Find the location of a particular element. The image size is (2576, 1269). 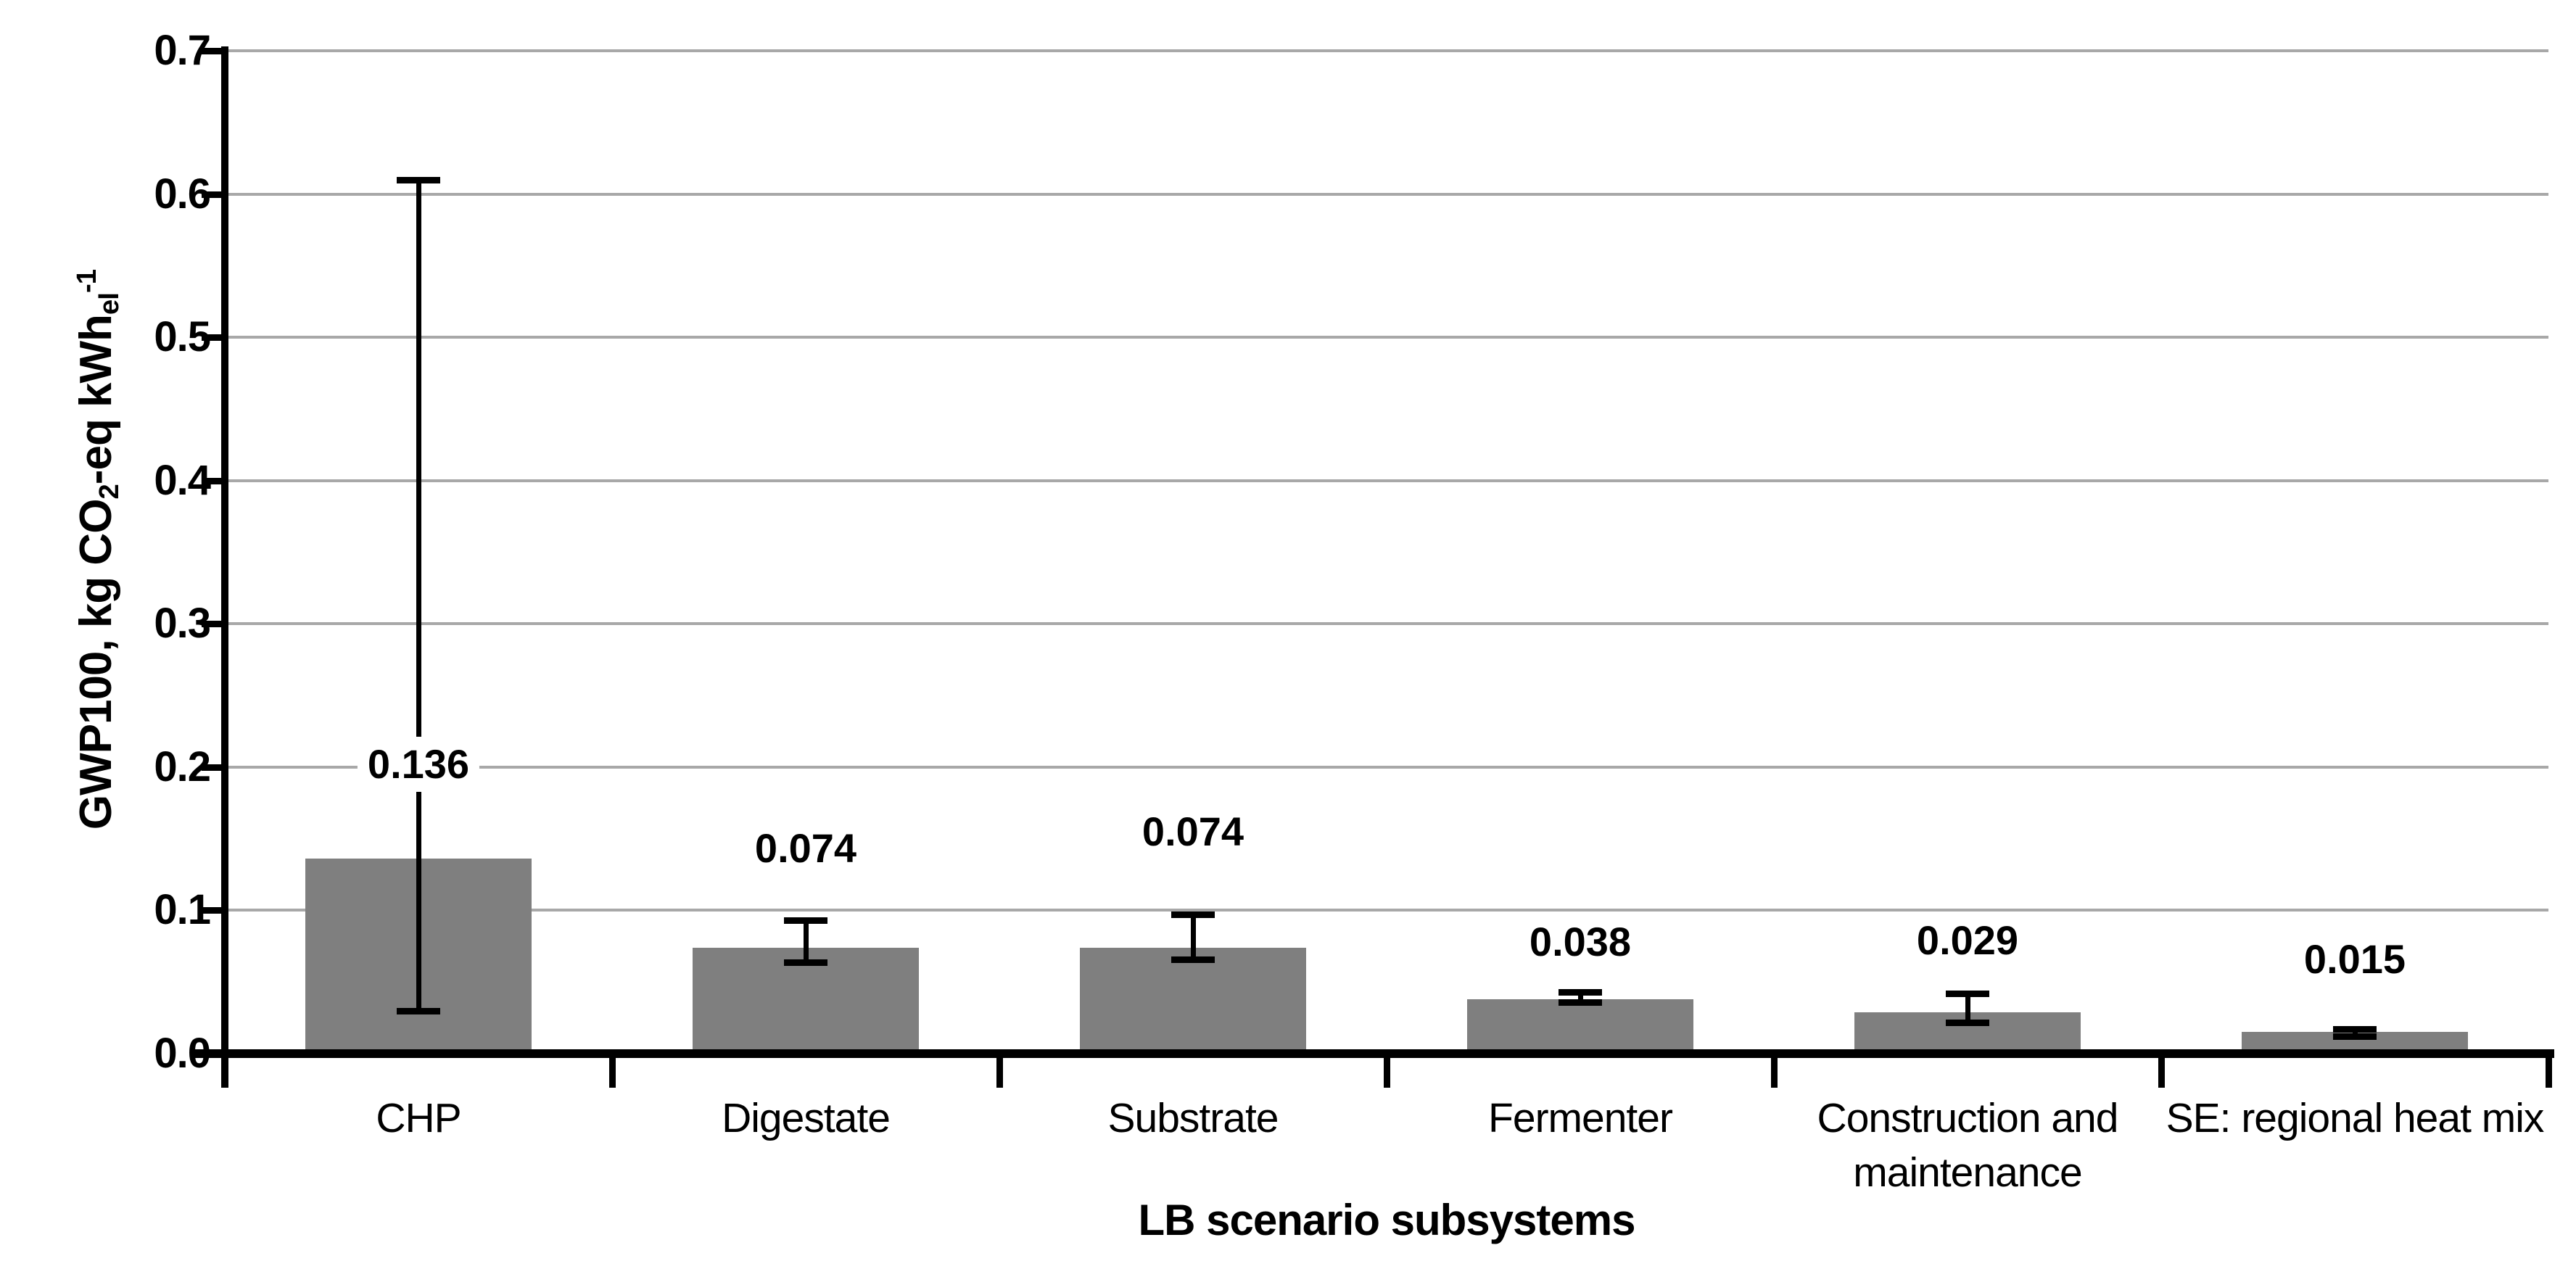

category-label-fermenter: Fermenter is located at coordinates (1580, 1118).